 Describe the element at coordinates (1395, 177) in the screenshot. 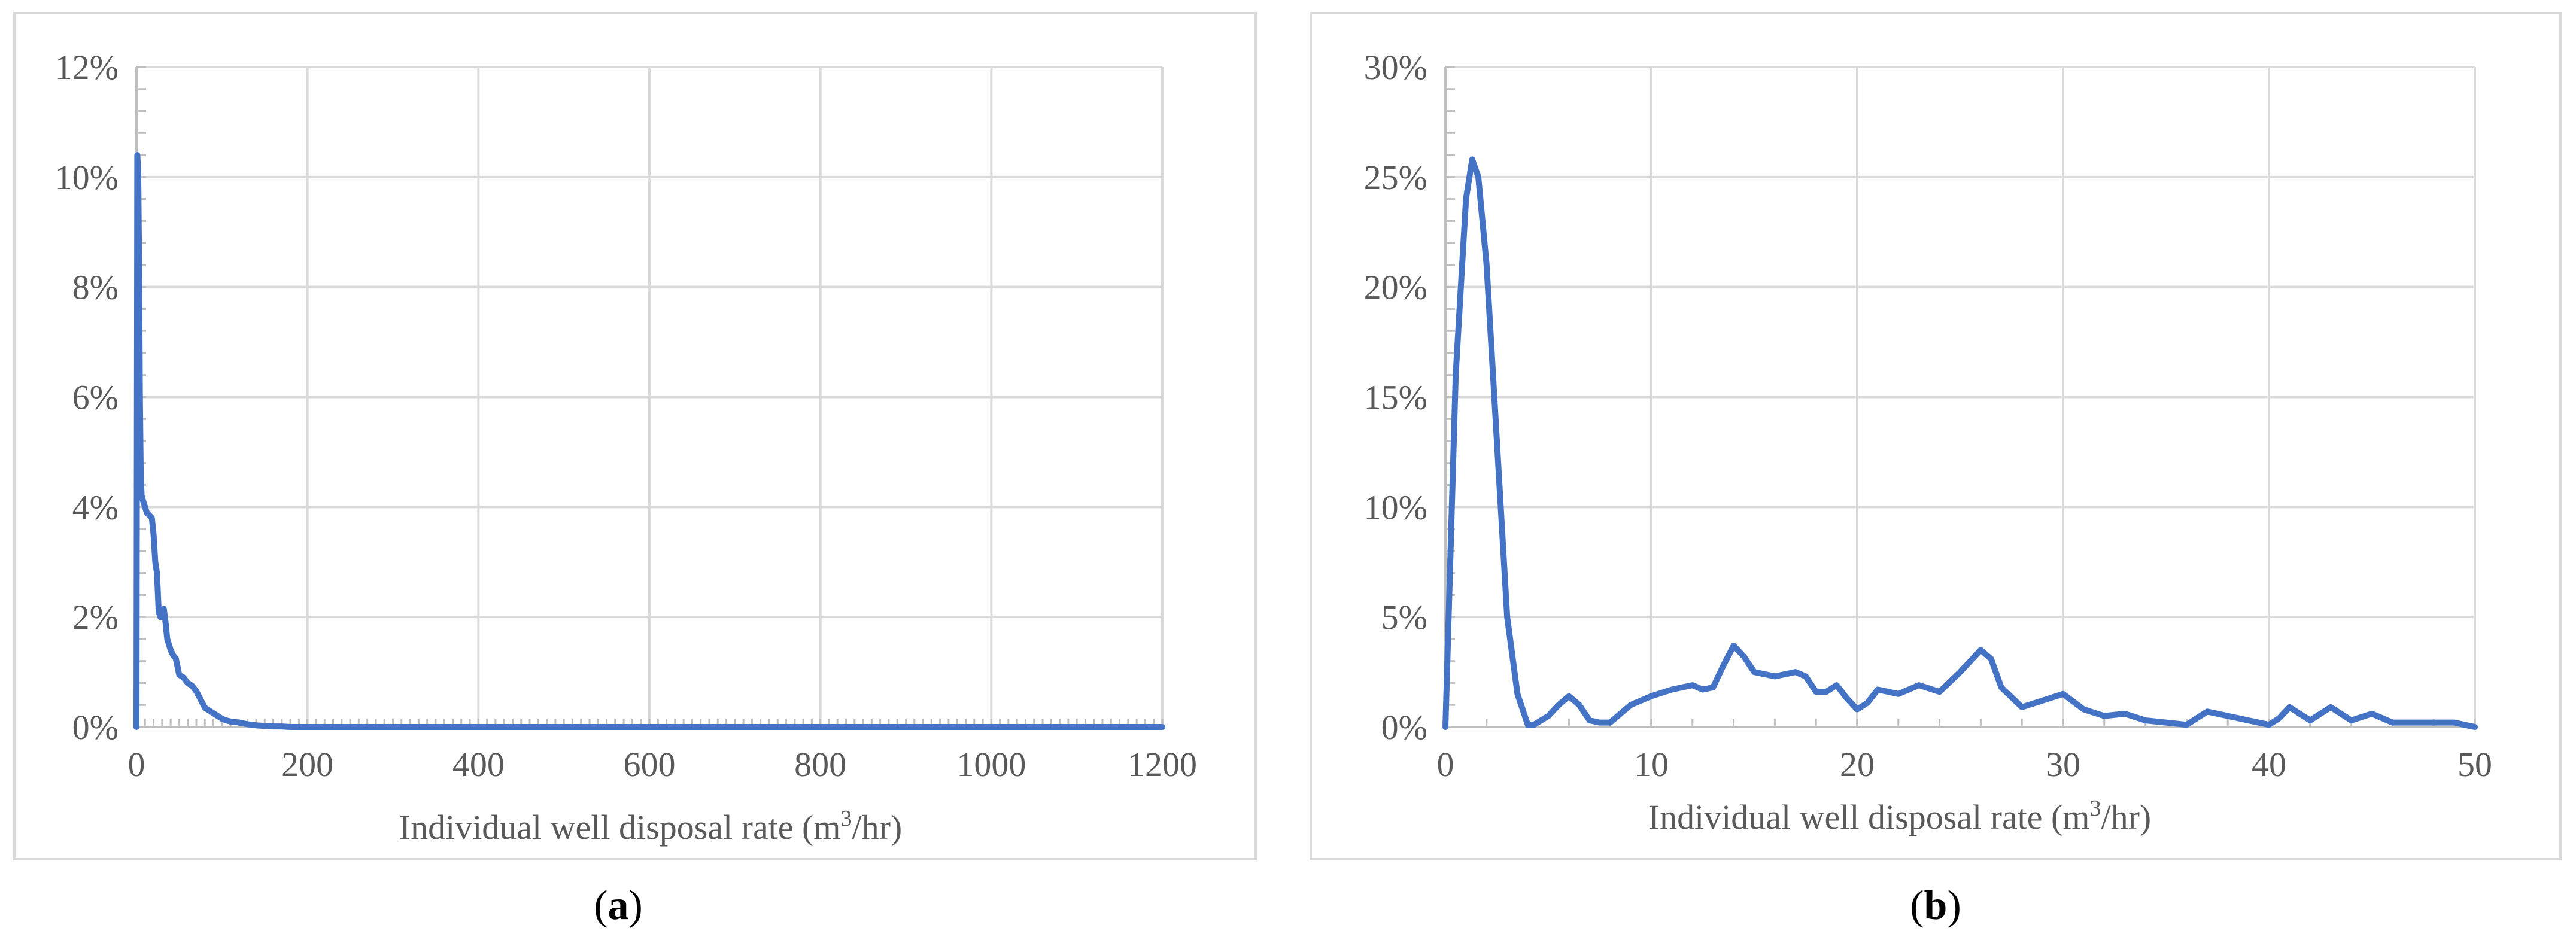

I see `chart-b-y-tick-label: 25%` at that location.